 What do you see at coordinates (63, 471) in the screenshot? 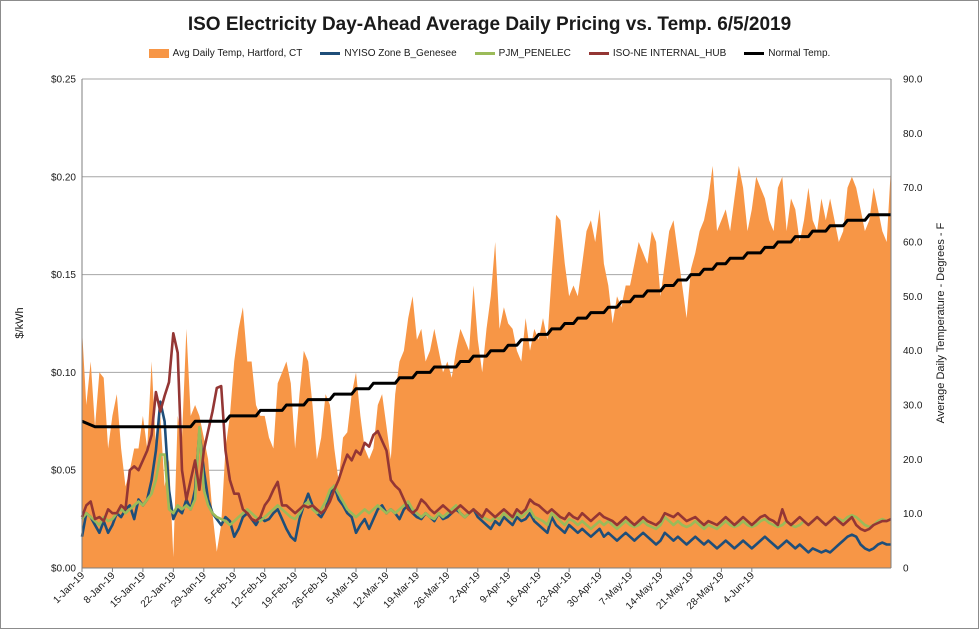
I see `y-tick-label: $0.05` at bounding box center [63, 471].